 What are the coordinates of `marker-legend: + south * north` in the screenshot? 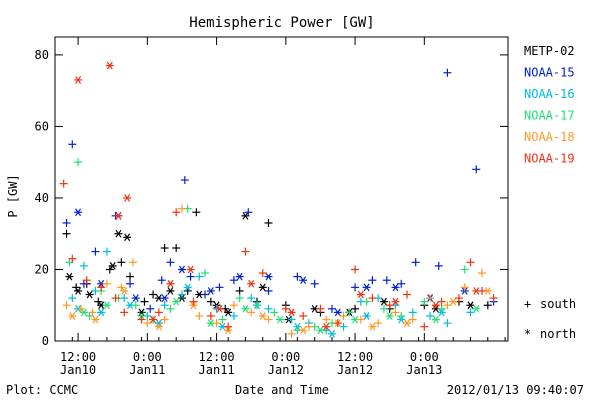 It's located at (550, 319).